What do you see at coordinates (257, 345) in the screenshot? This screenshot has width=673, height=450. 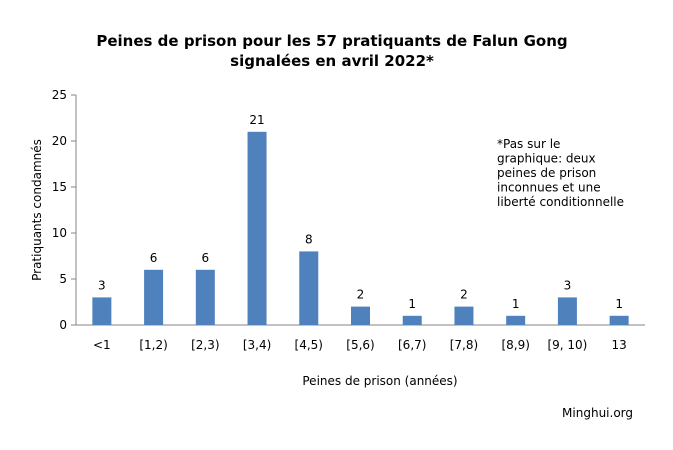 I see `x-tick-label: [3,4)` at bounding box center [257, 345].